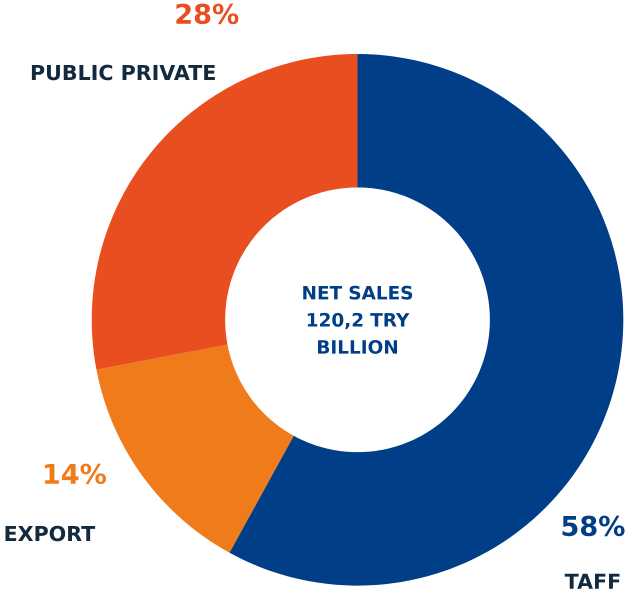 The width and height of the screenshot is (629, 592). I want to click on data-label: 58%, so click(593, 525).